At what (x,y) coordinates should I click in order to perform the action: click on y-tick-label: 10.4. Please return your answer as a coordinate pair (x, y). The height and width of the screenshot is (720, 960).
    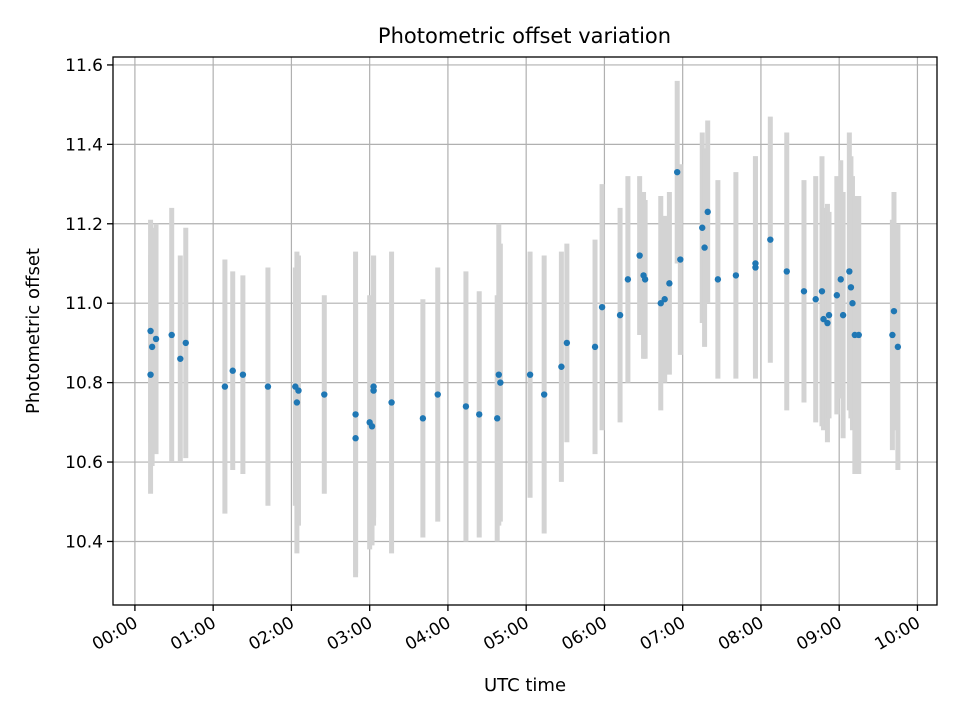
    Looking at the image, I should click on (84, 542).